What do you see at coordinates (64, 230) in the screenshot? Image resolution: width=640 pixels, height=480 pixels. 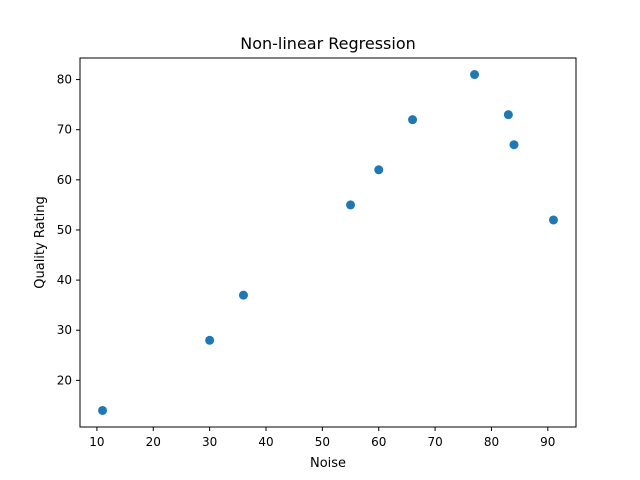 I see `y-tick-label: 50` at bounding box center [64, 230].